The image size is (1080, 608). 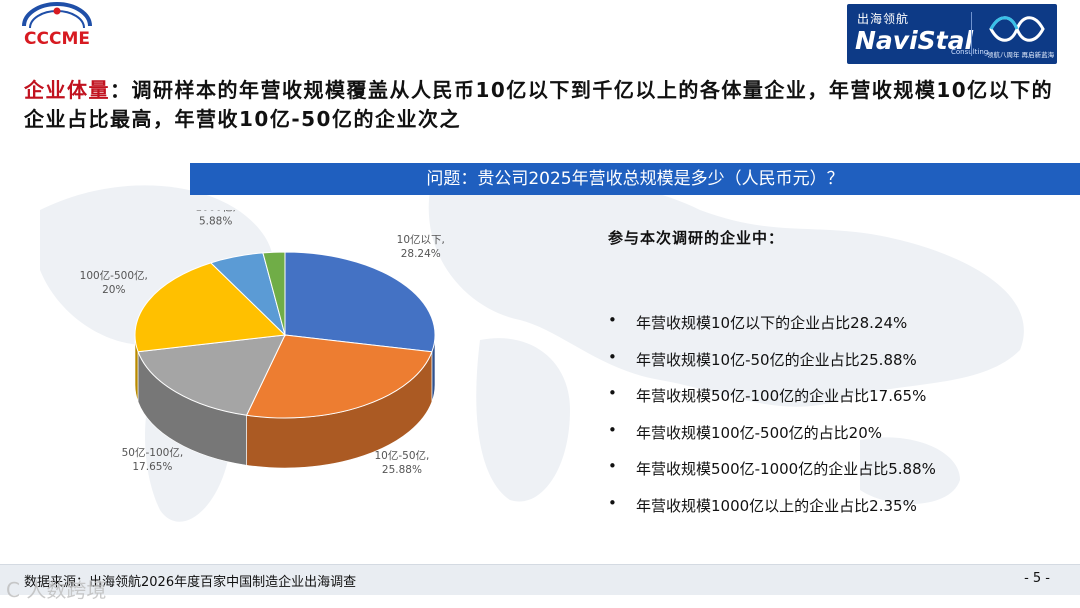 What do you see at coordinates (210, 307) in the screenshot?
I see `pie-slice-100亿-500亿` at bounding box center [210, 307].